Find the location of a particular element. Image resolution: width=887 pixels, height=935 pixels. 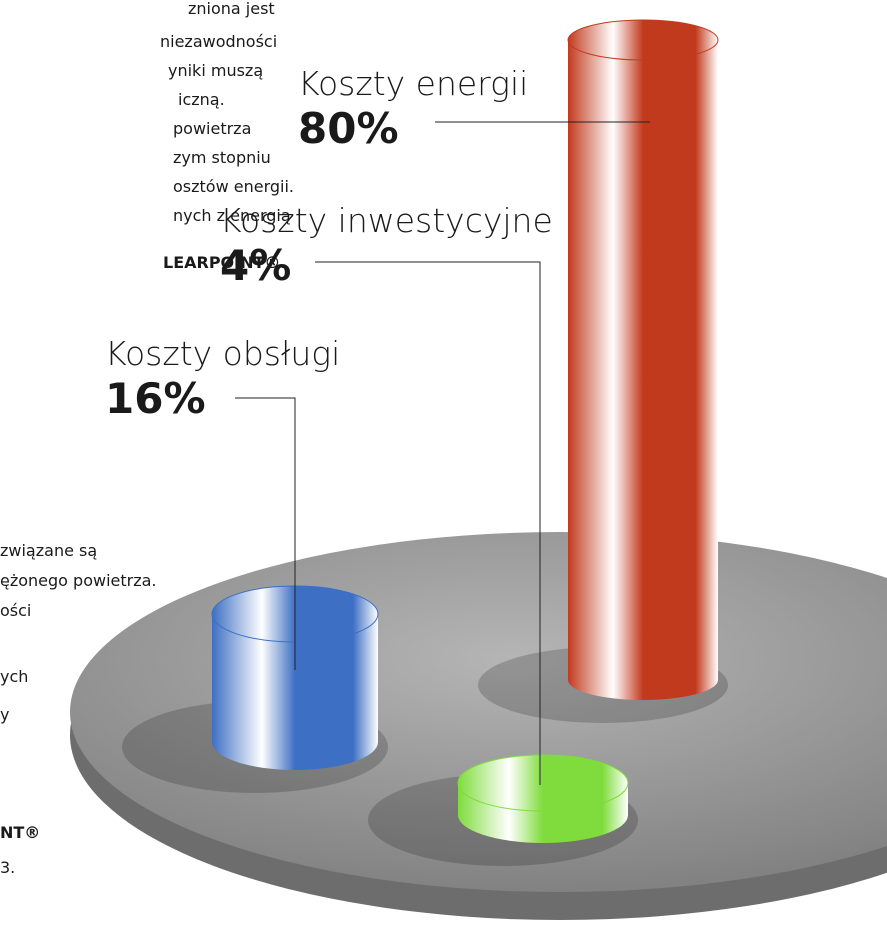

value-label: 16% is located at coordinates (155, 398).